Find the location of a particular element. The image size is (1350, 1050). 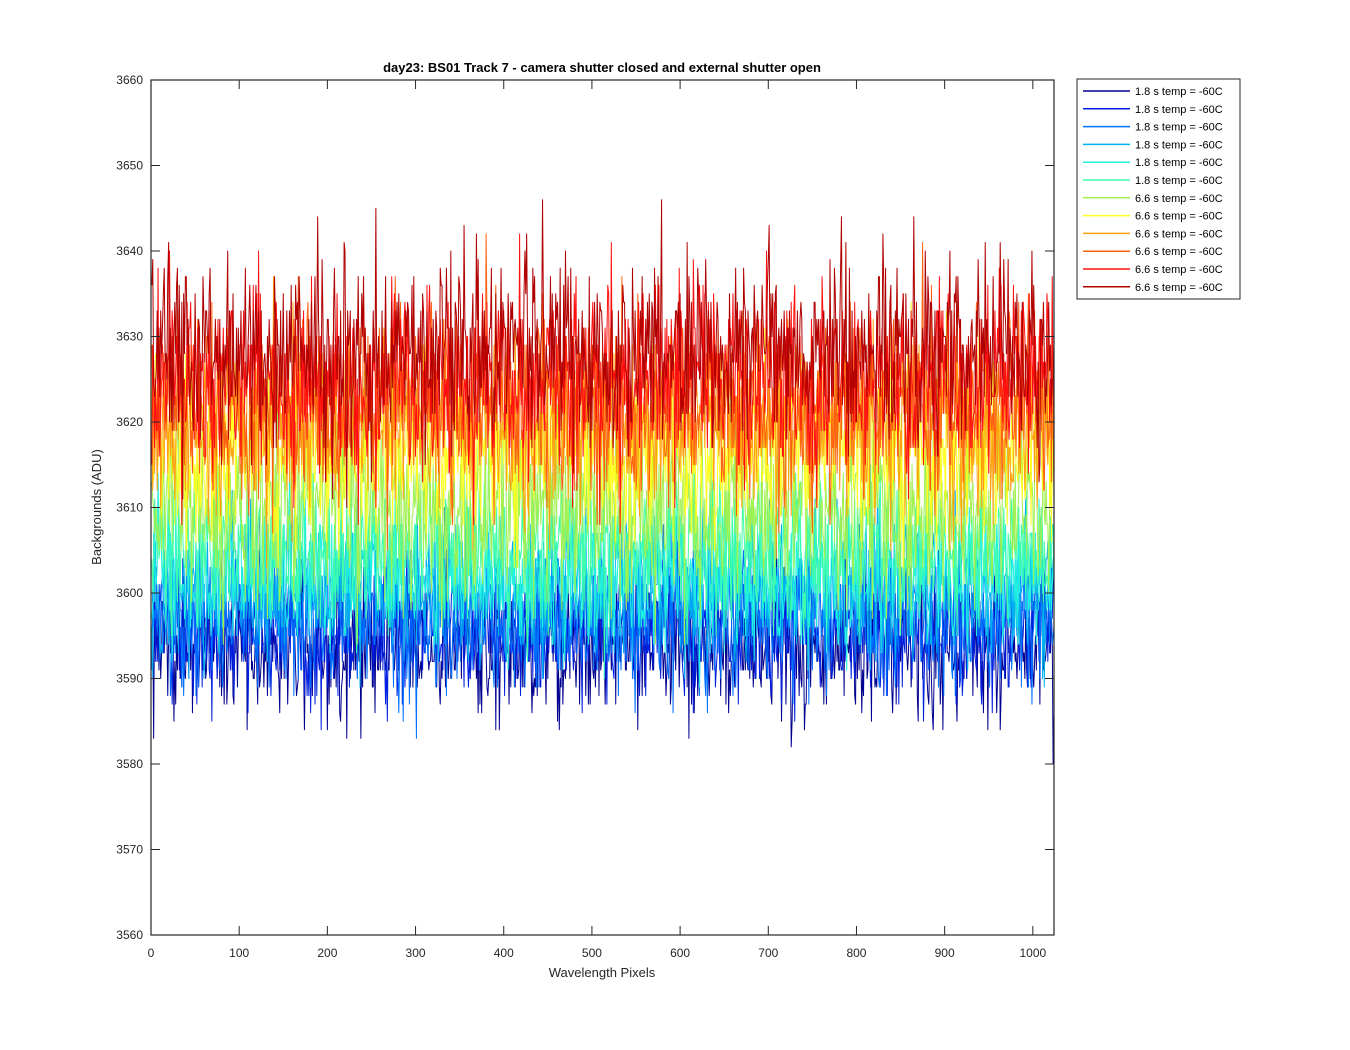

x-tick-label-800: 800 is located at coordinates (856, 953).